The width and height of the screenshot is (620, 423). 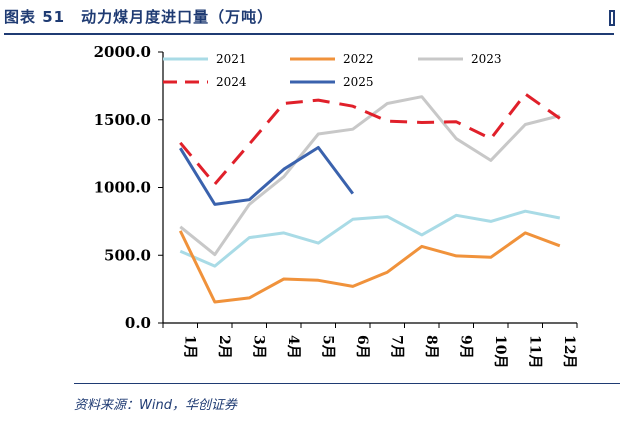 What do you see at coordinates (155, 405) in the screenshot?
I see `source-note: 资料来源：Wind，华创证券` at bounding box center [155, 405].